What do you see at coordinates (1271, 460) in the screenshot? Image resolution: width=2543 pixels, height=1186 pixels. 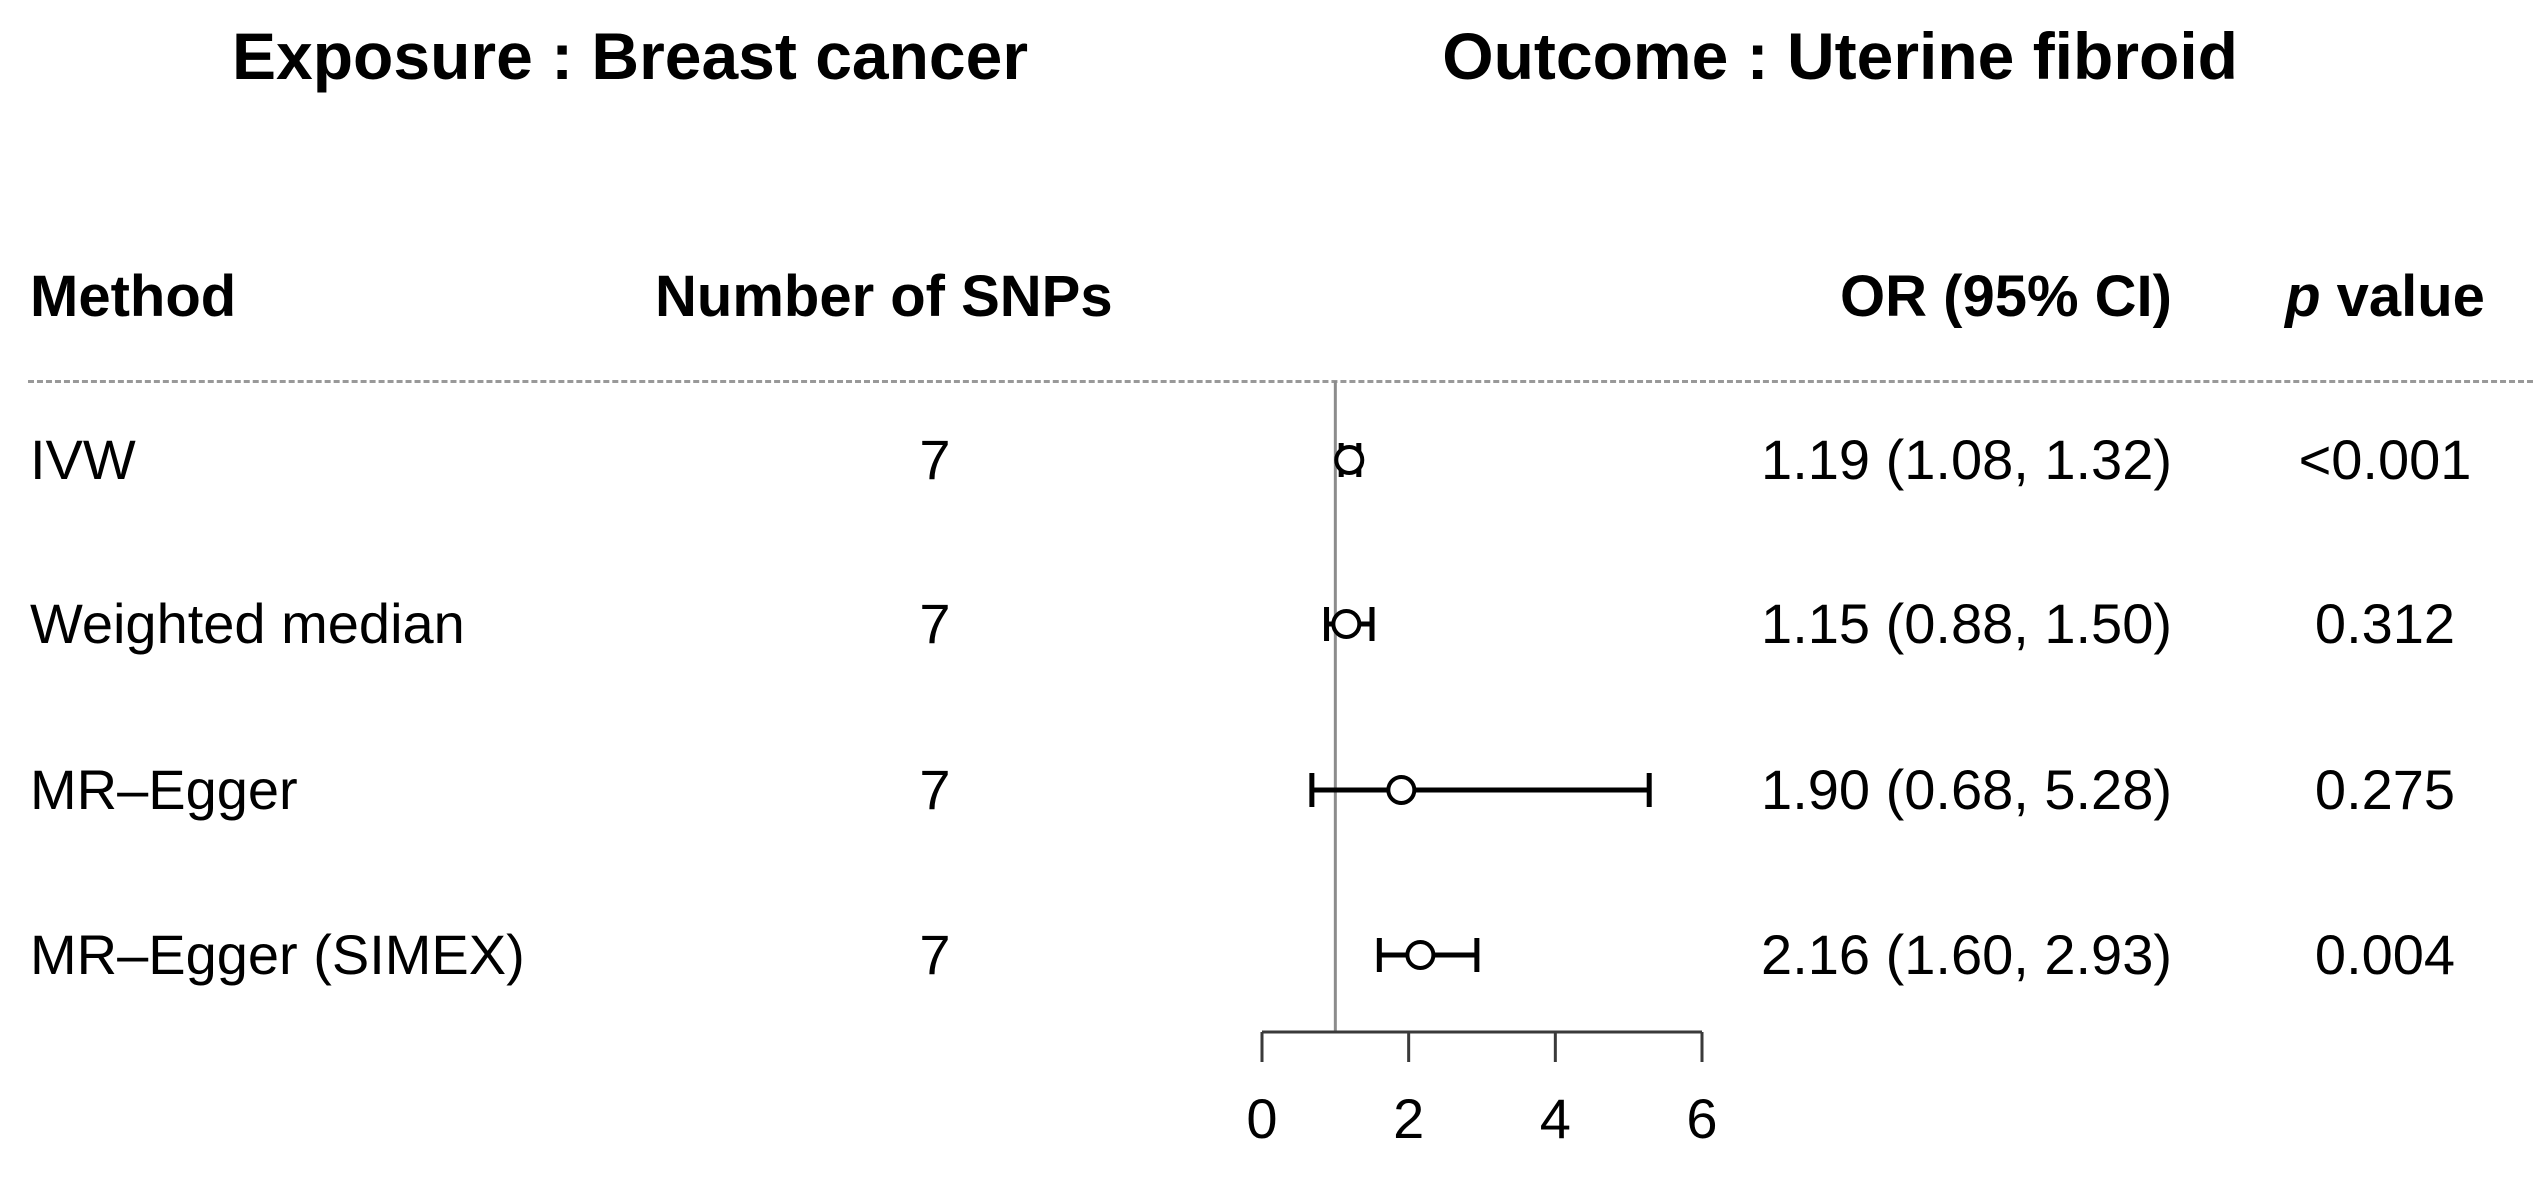 I see `table-row: IVW 7 1.19 (1.08, 1.32) <0.001` at bounding box center [1271, 460].